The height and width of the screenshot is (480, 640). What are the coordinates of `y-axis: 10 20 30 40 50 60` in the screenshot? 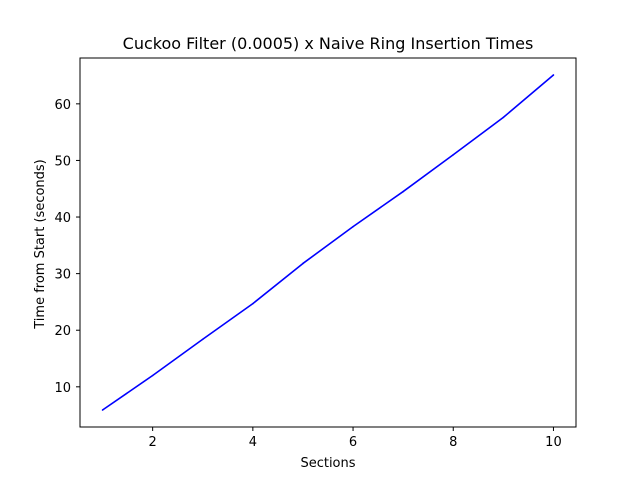 It's located at (67, 247).